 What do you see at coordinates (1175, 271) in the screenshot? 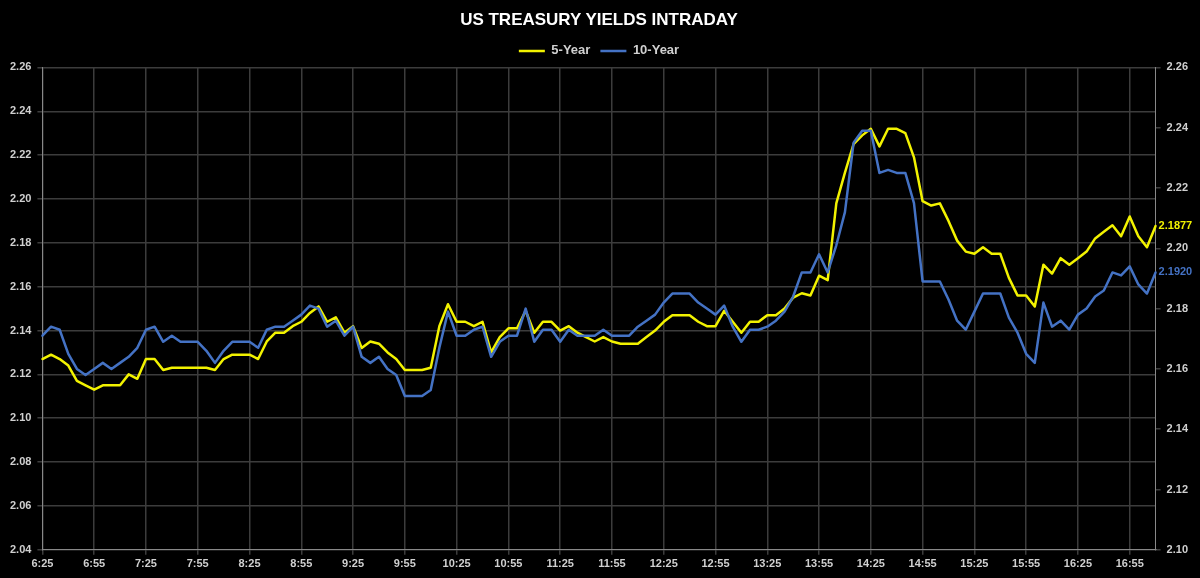
I see `text: 2.1920` at bounding box center [1175, 271].